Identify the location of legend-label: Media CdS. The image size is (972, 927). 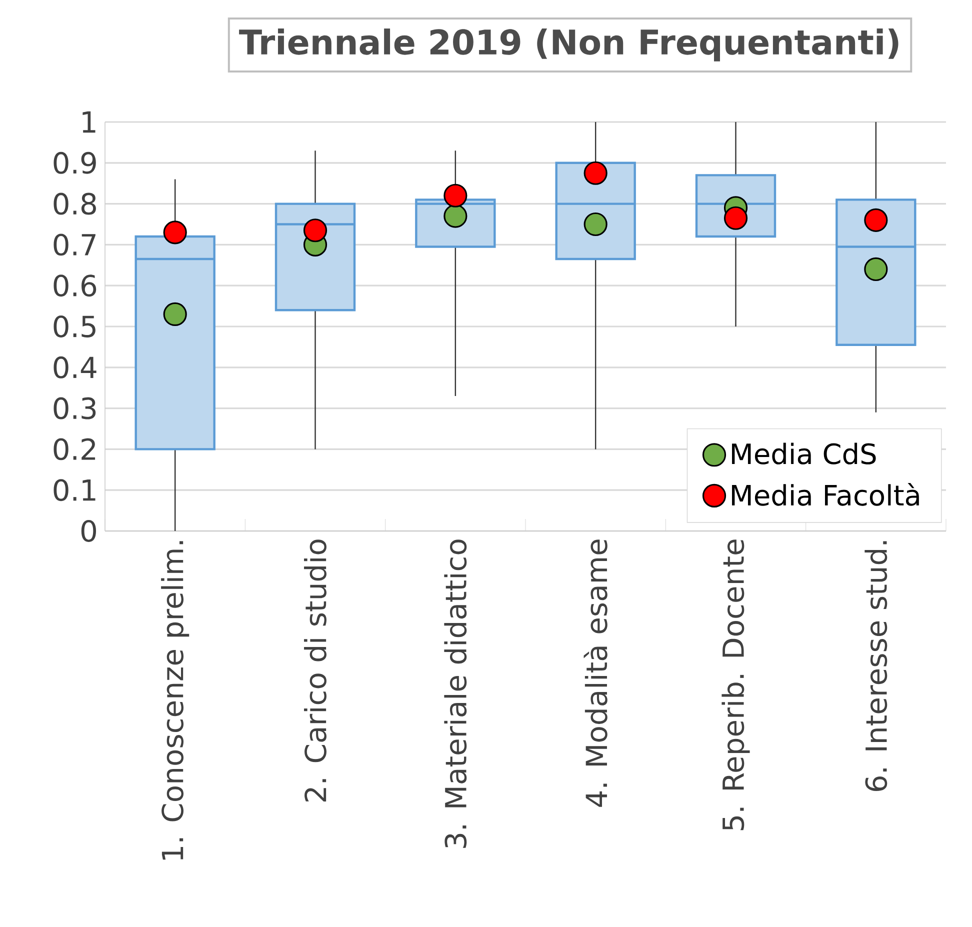
(804, 453).